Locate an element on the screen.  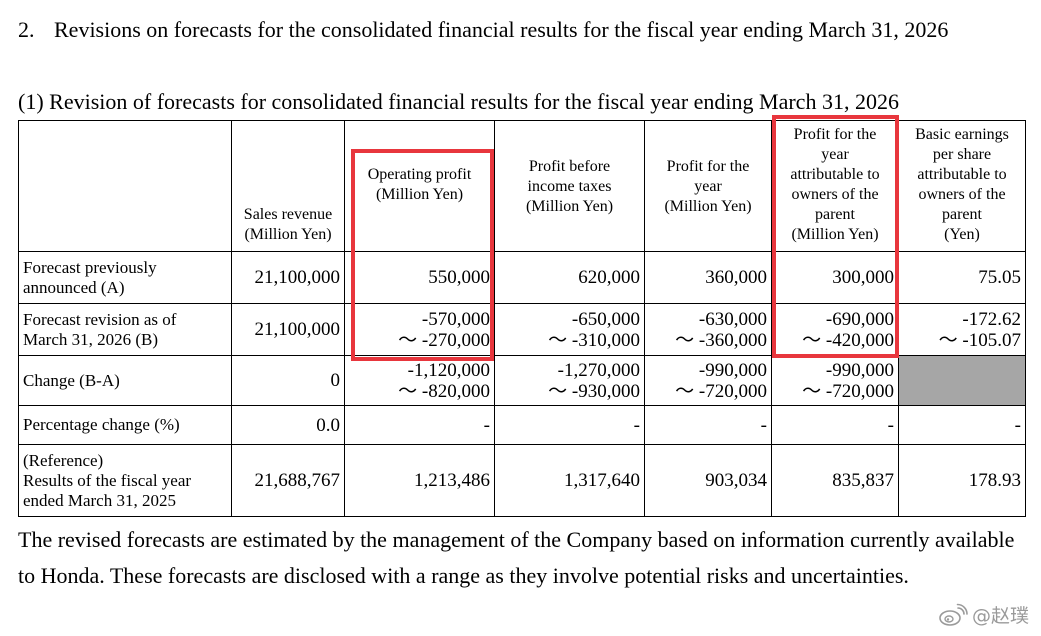
cell-profit-attributable: -690,000 ～ -420,000 is located at coordinates (835, 329).